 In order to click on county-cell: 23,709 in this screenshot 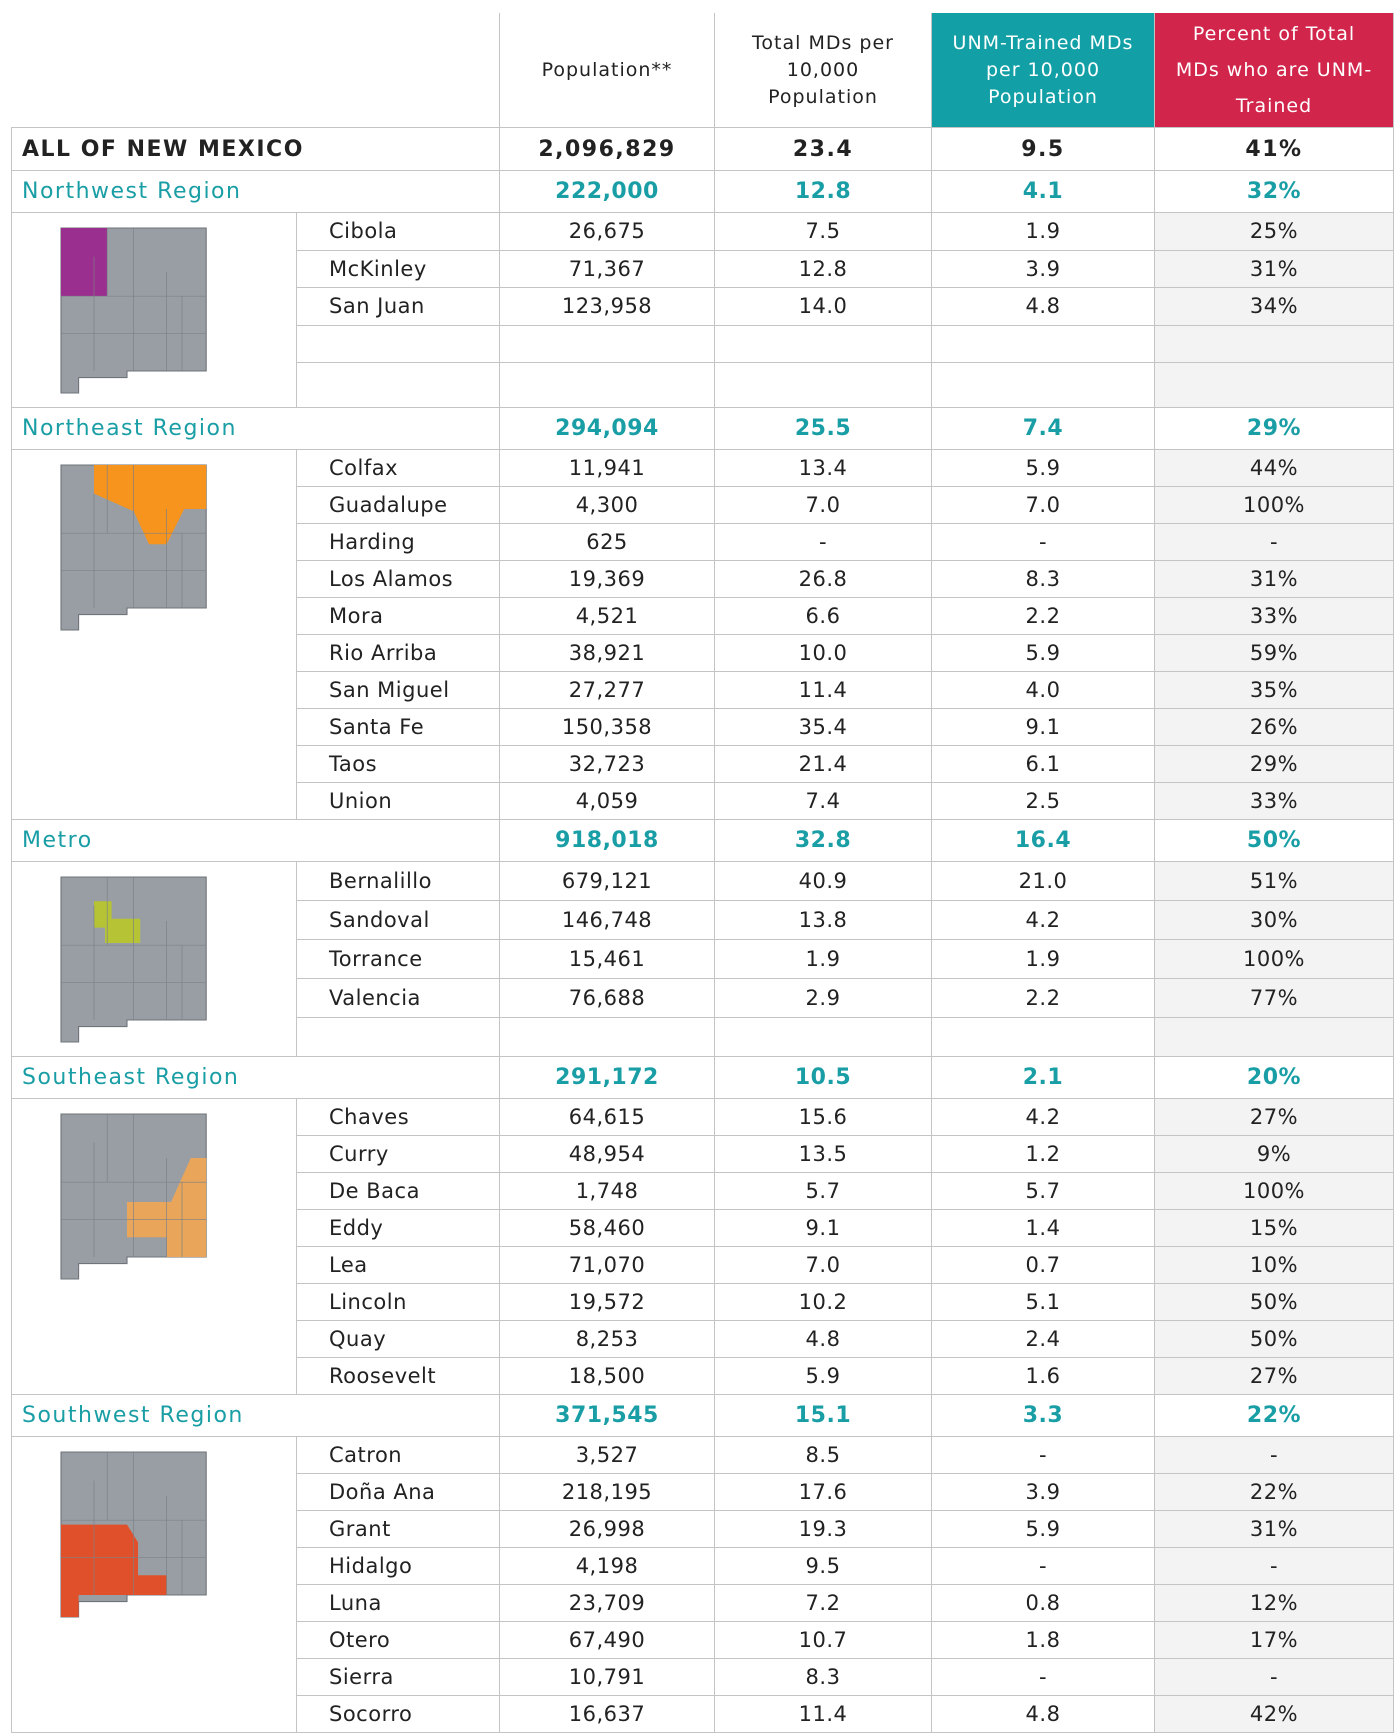, I will do `click(607, 1603)`.